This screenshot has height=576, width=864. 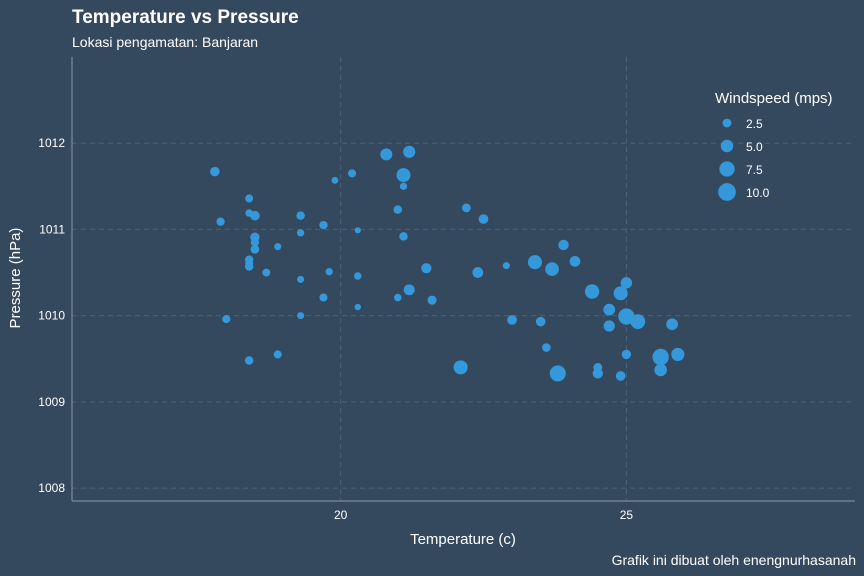 What do you see at coordinates (754, 147) in the screenshot?
I see `legend-entry-label: 5.0` at bounding box center [754, 147].